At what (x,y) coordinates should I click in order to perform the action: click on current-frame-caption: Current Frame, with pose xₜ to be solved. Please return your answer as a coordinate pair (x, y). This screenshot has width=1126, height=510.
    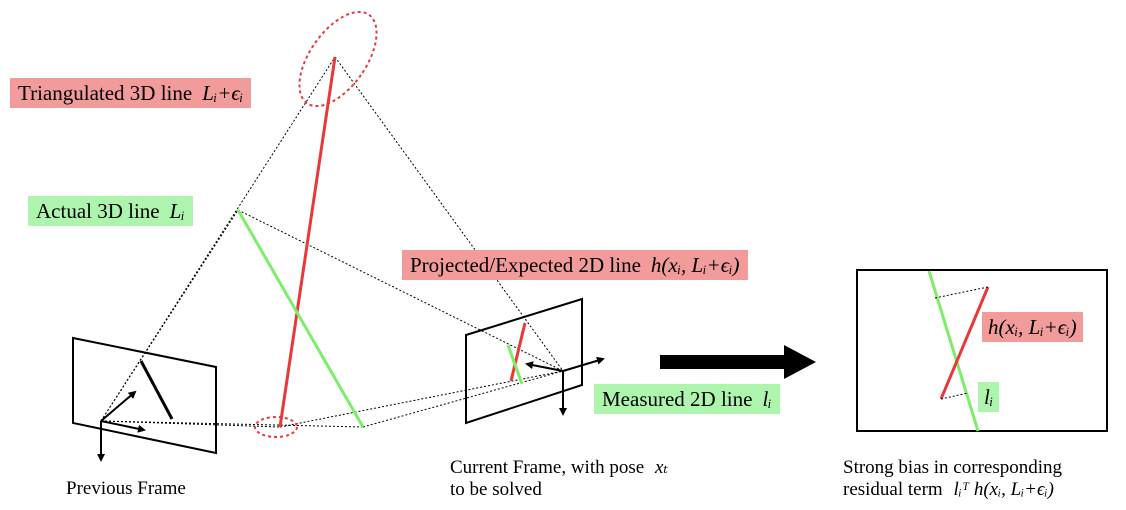
    Looking at the image, I should click on (559, 478).